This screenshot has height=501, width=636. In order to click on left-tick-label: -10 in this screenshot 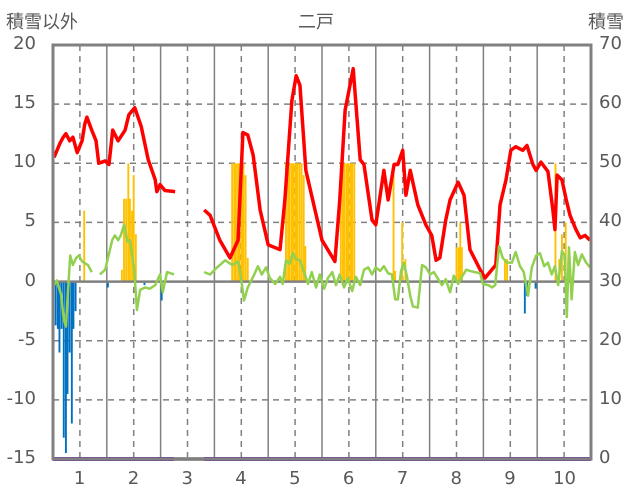, I will do `click(21, 398)`.